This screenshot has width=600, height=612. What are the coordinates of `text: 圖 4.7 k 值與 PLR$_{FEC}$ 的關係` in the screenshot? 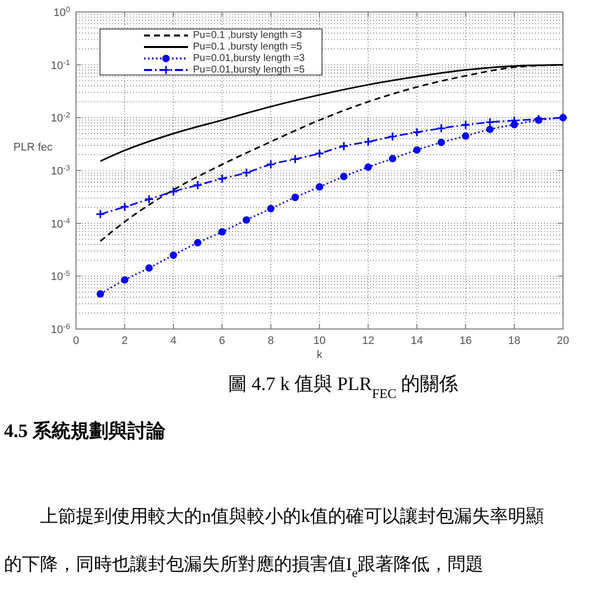 It's located at (343, 387).